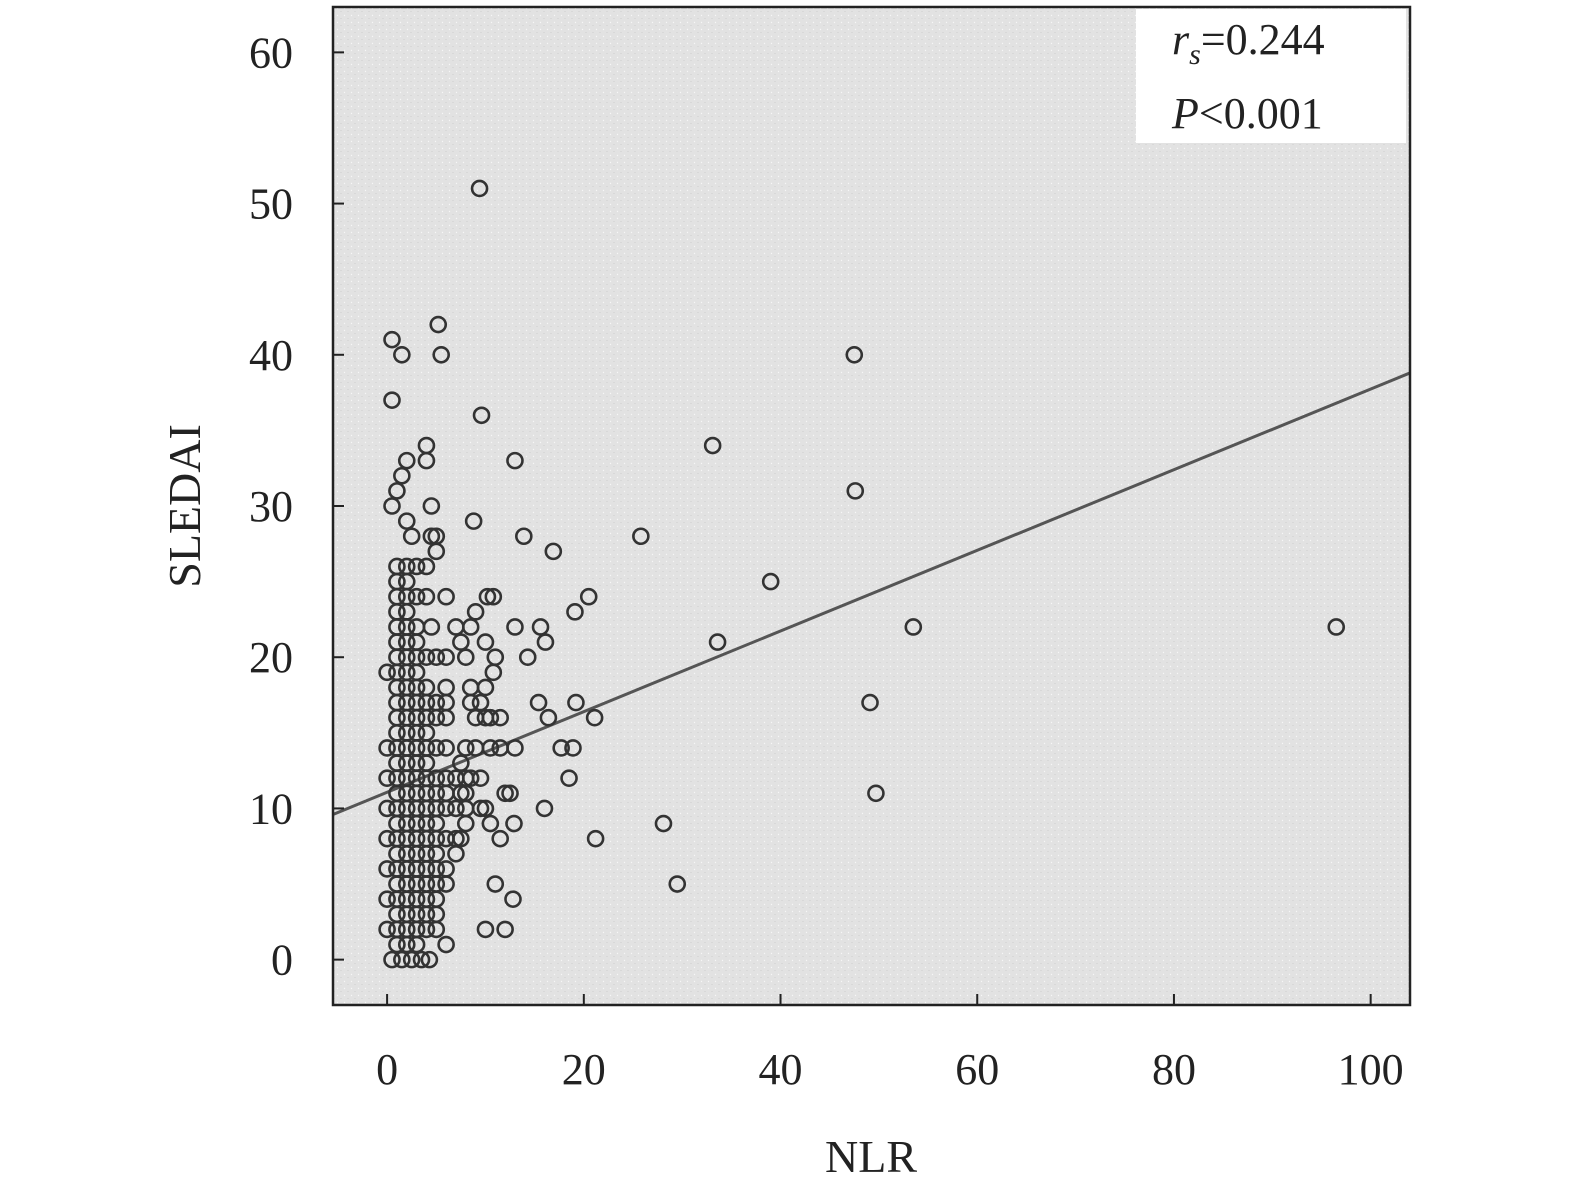 The width and height of the screenshot is (1575, 1197). Describe the element at coordinates (977, 1069) in the screenshot. I see `x-tick-label: 60` at that location.